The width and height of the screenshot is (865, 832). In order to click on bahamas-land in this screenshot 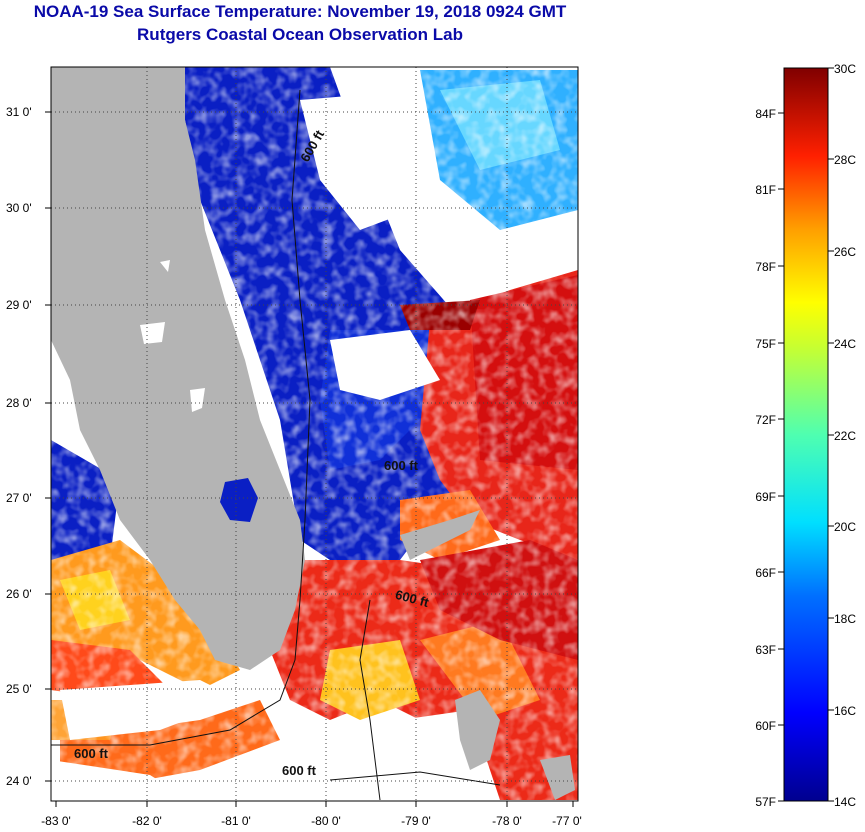, I will do `click(440, 535)`.